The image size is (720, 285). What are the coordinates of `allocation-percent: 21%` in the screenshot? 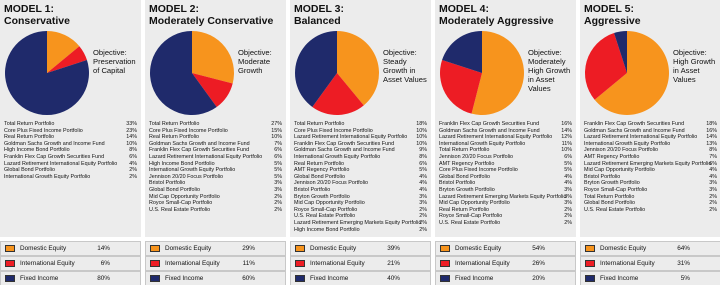 It's located at (393, 263).